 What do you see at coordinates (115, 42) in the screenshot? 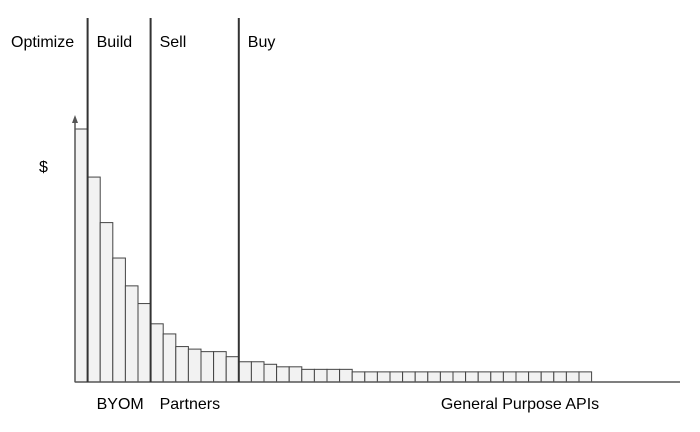
I see `segment-top-label-2: Build` at bounding box center [115, 42].